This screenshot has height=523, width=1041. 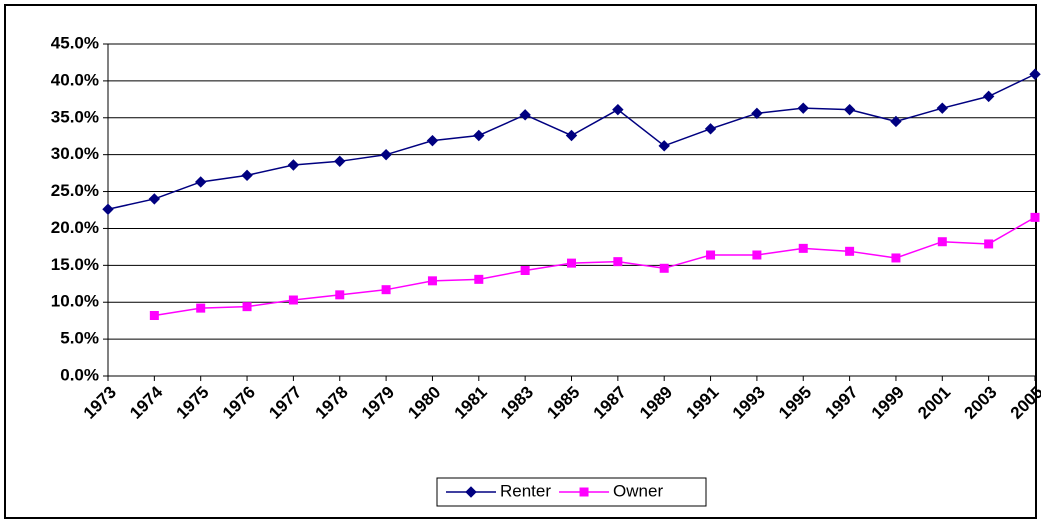 I want to click on y-tick-label: 15.0%, so click(x=75, y=264).